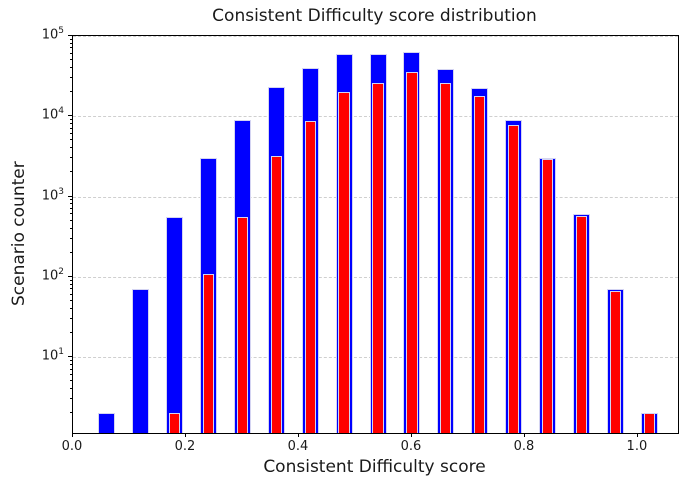 The image size is (690, 490). Describe the element at coordinates (374, 467) in the screenshot. I see `x-axis-label: Consistent Difficulty score` at that location.